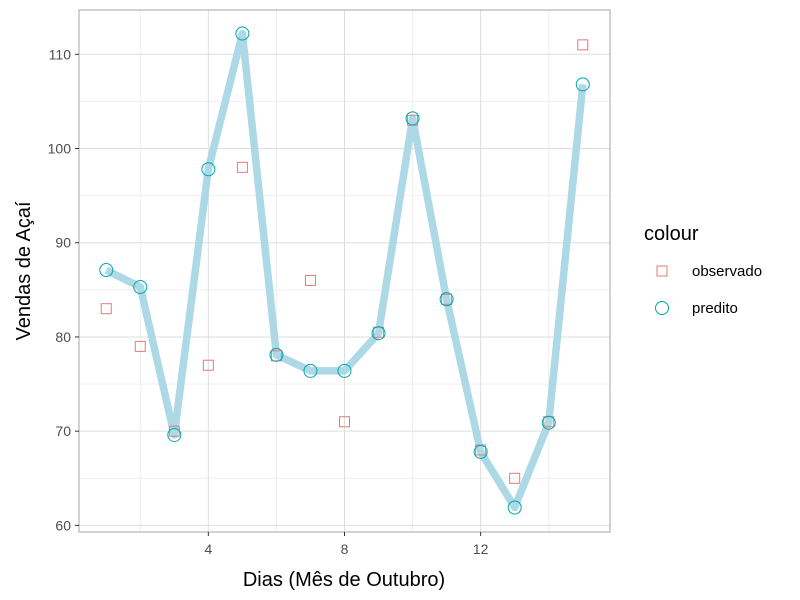 This screenshot has height=600, width=800. I want to click on legend-label: observado, so click(727, 271).